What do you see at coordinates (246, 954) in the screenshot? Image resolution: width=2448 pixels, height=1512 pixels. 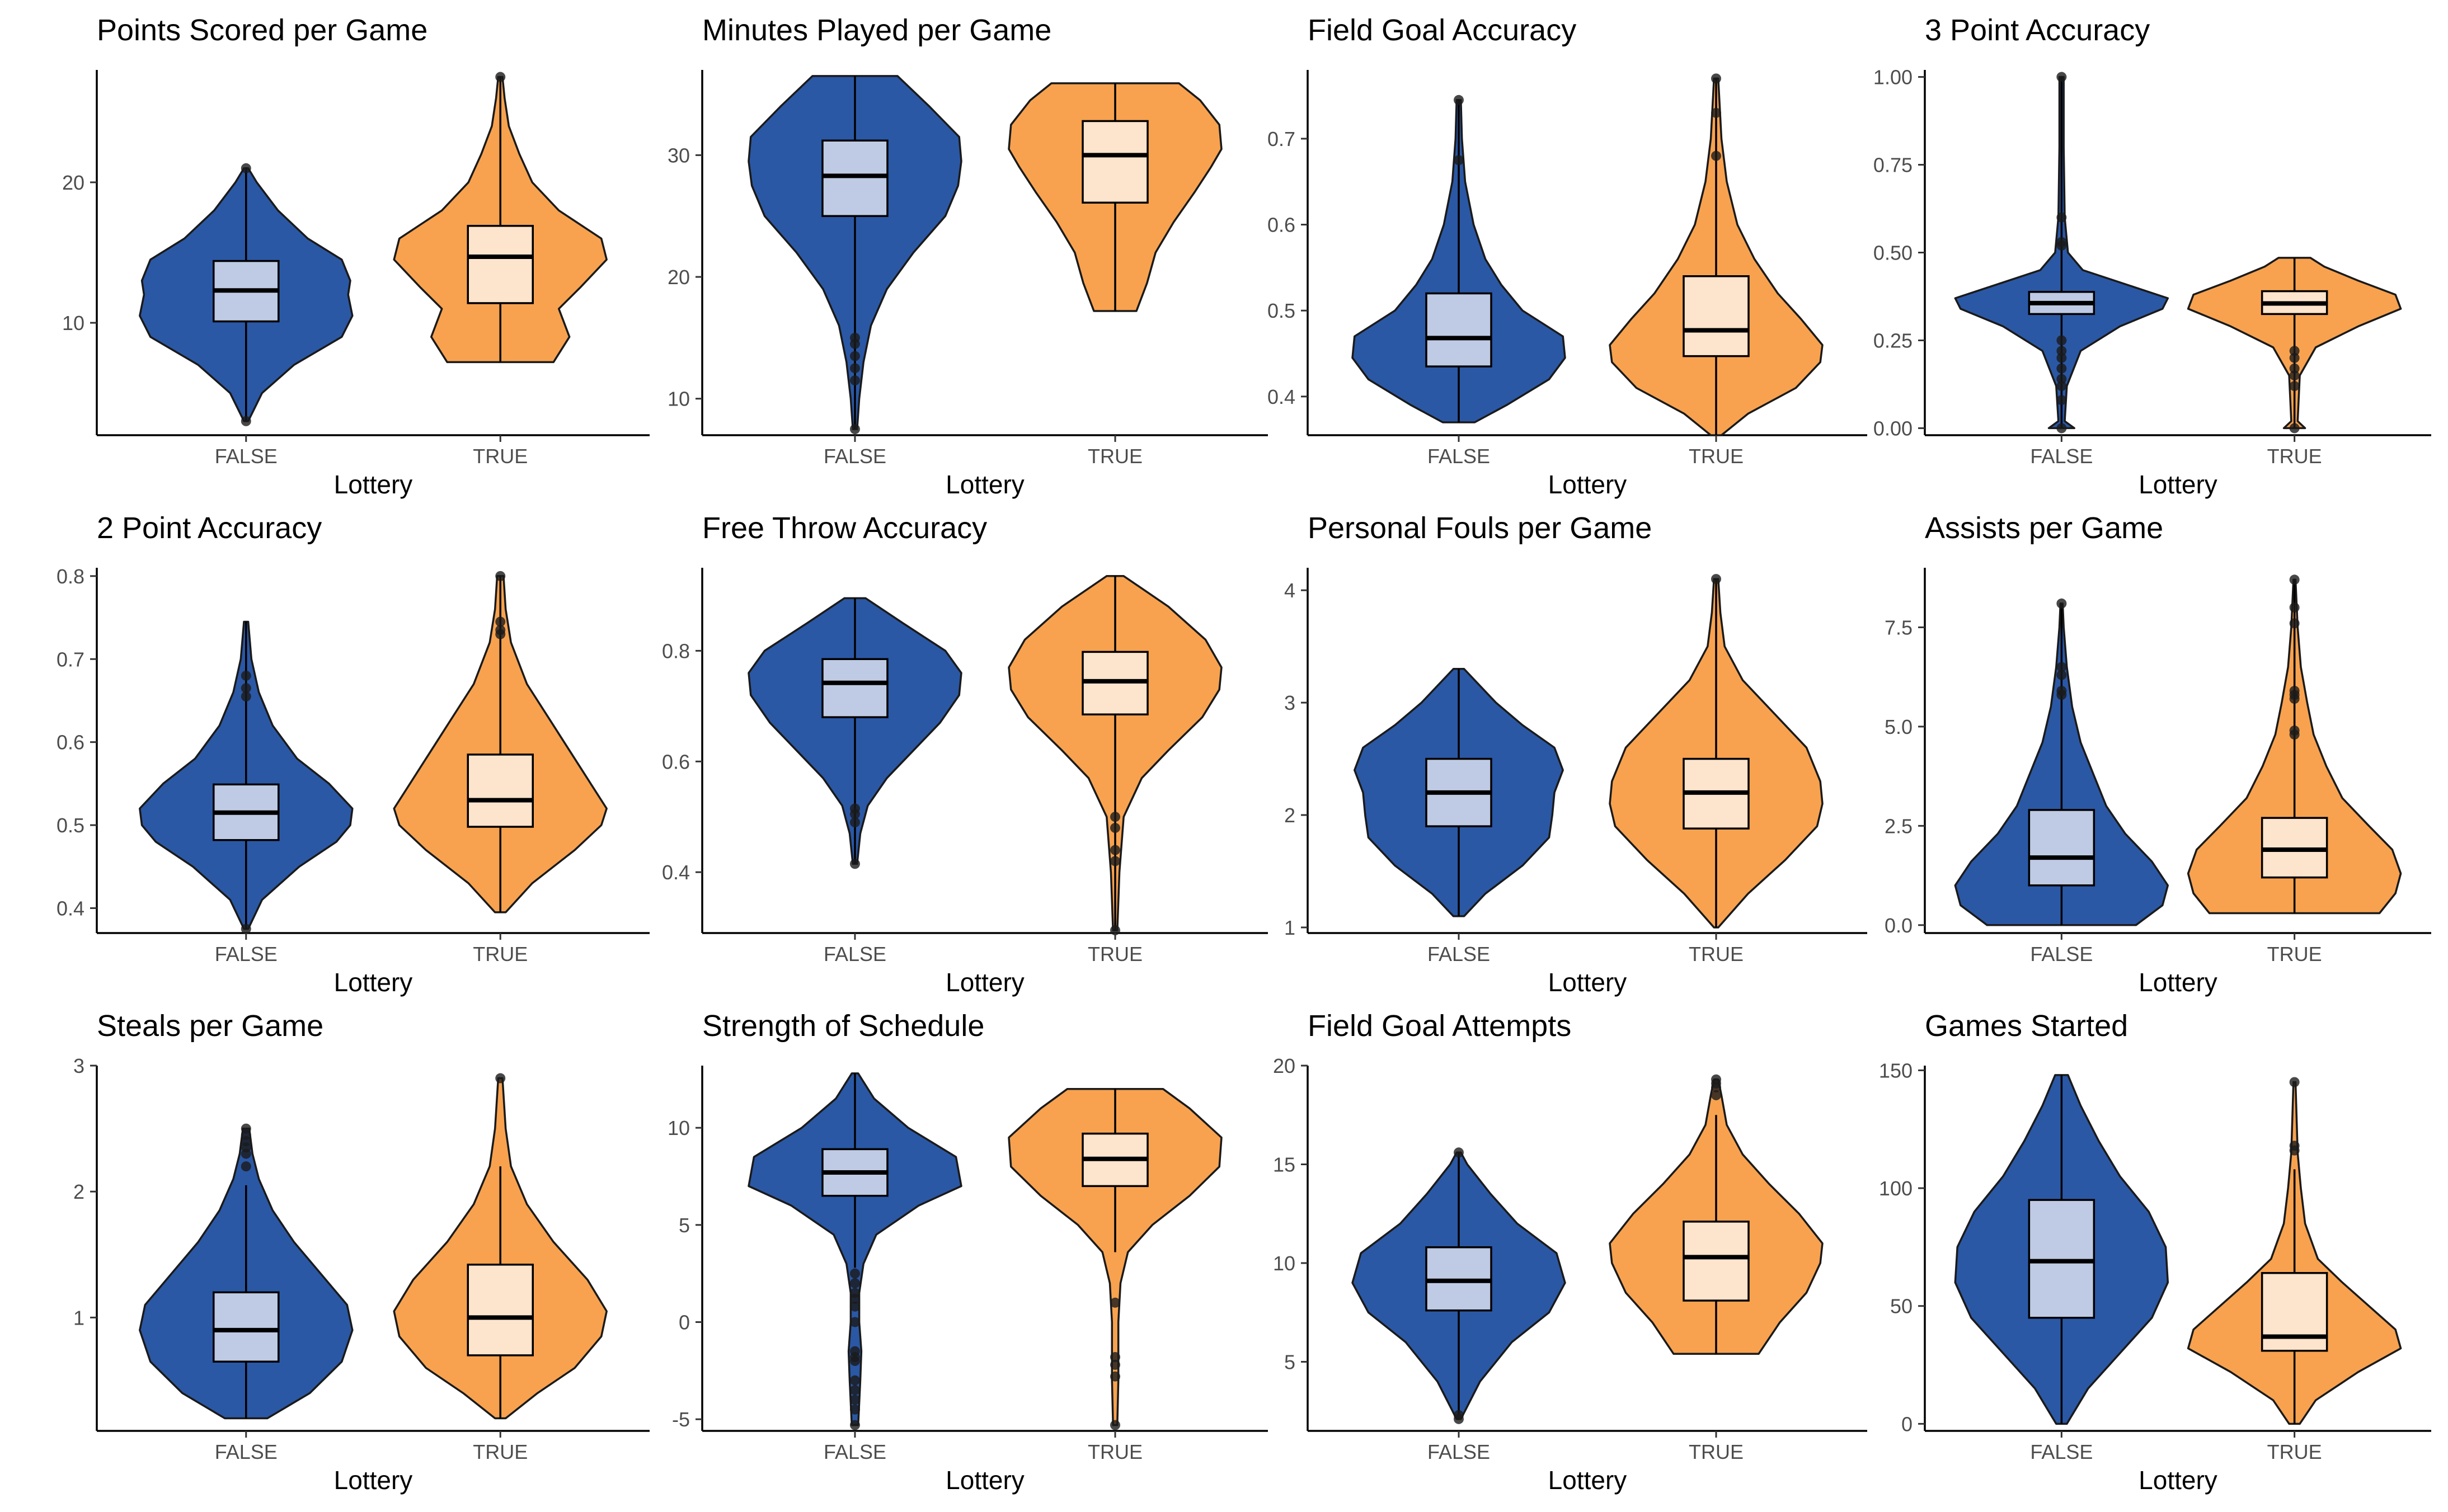 I see `panel-5-false-x-tick-label: FALSE` at bounding box center [246, 954].